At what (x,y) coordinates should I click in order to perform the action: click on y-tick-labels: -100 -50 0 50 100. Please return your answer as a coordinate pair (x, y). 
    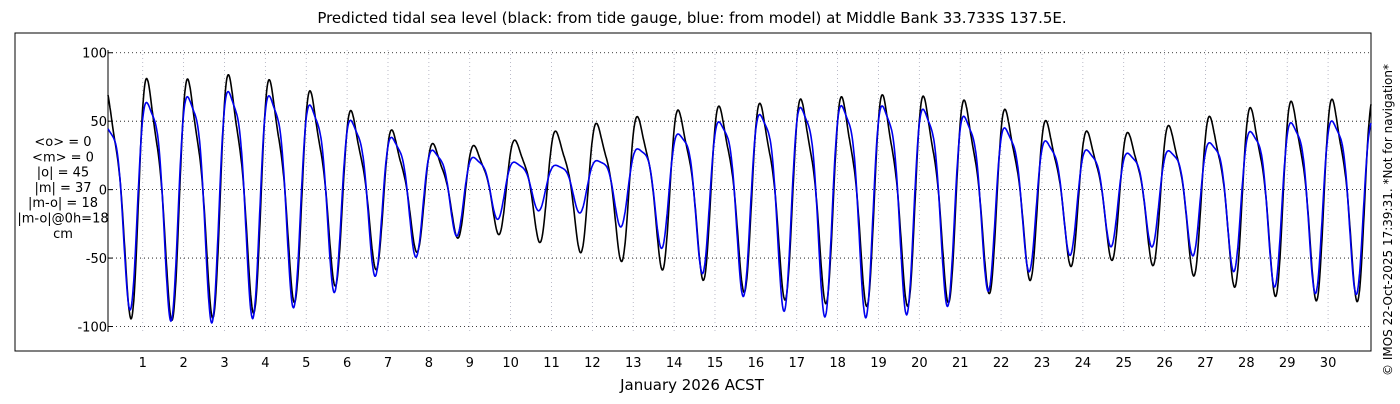
    Looking at the image, I should click on (92, 191).